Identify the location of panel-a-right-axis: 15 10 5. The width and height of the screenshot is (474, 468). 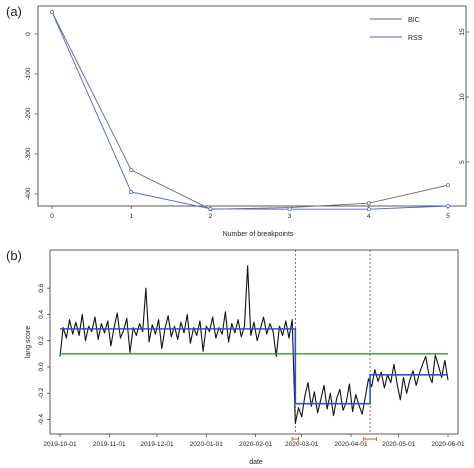
(464, 96).